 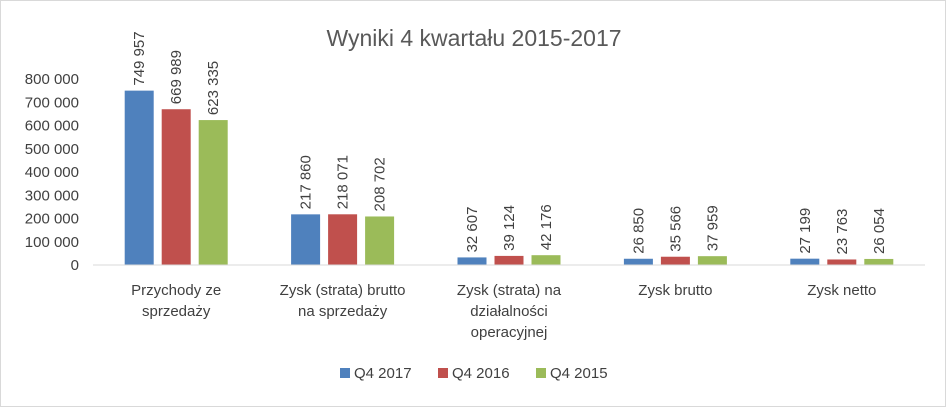 What do you see at coordinates (52, 149) in the screenshot?
I see `y-tick-label: 500 000` at bounding box center [52, 149].